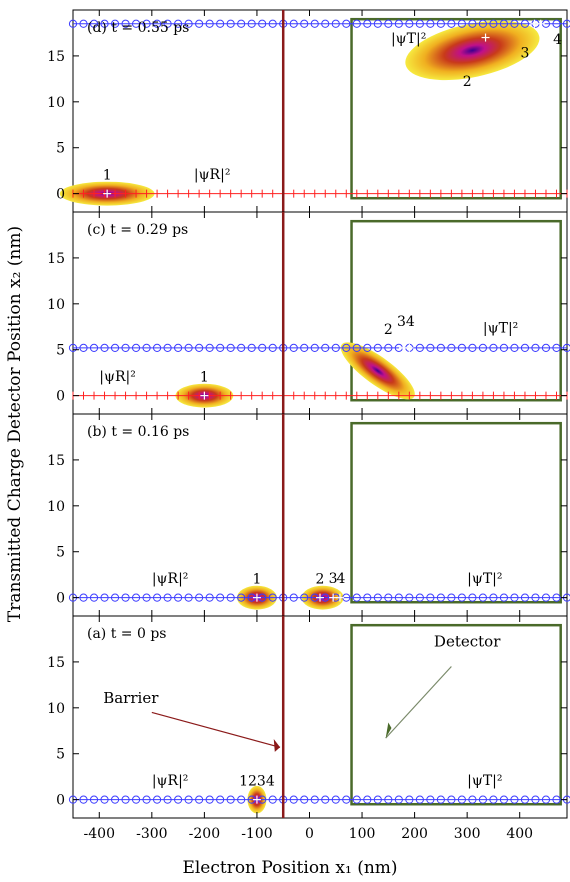 This screenshot has width=570, height=882. I want to click on detector-arrowhead, so click(388, 730).